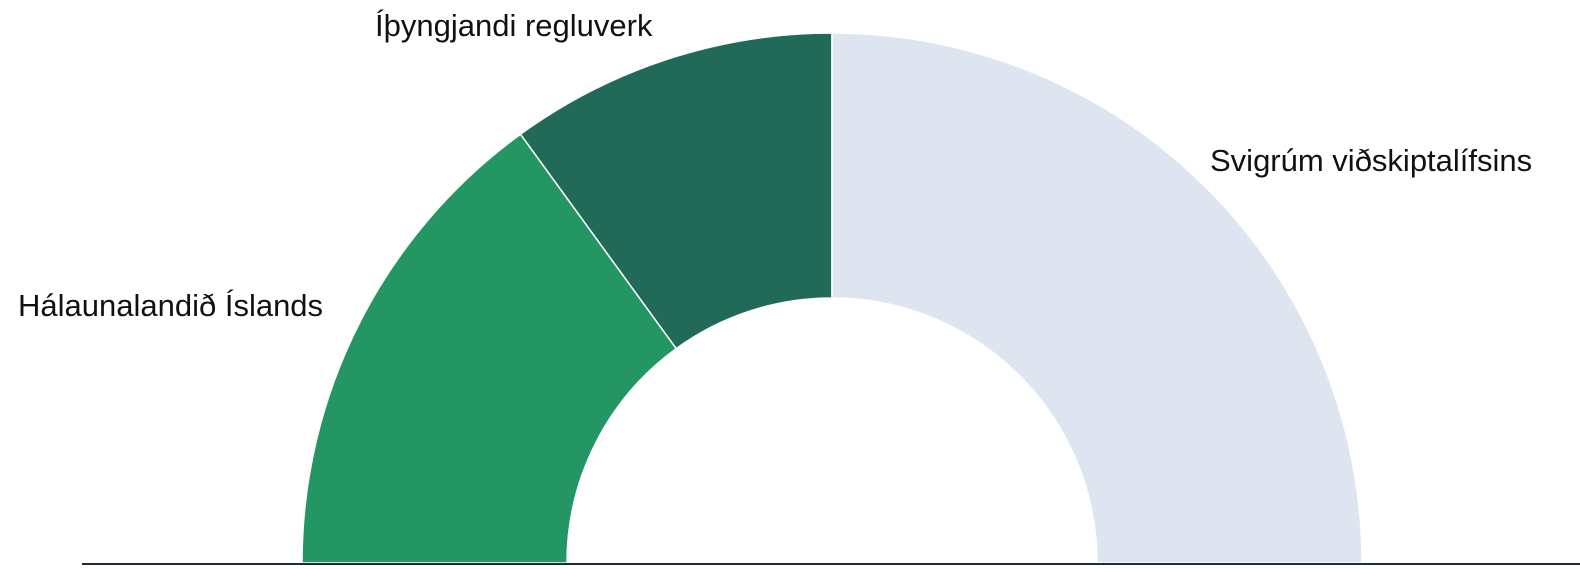 This screenshot has height=569, width=1580. I want to click on segment-label: Hálaunalandið Íslands, so click(170, 305).